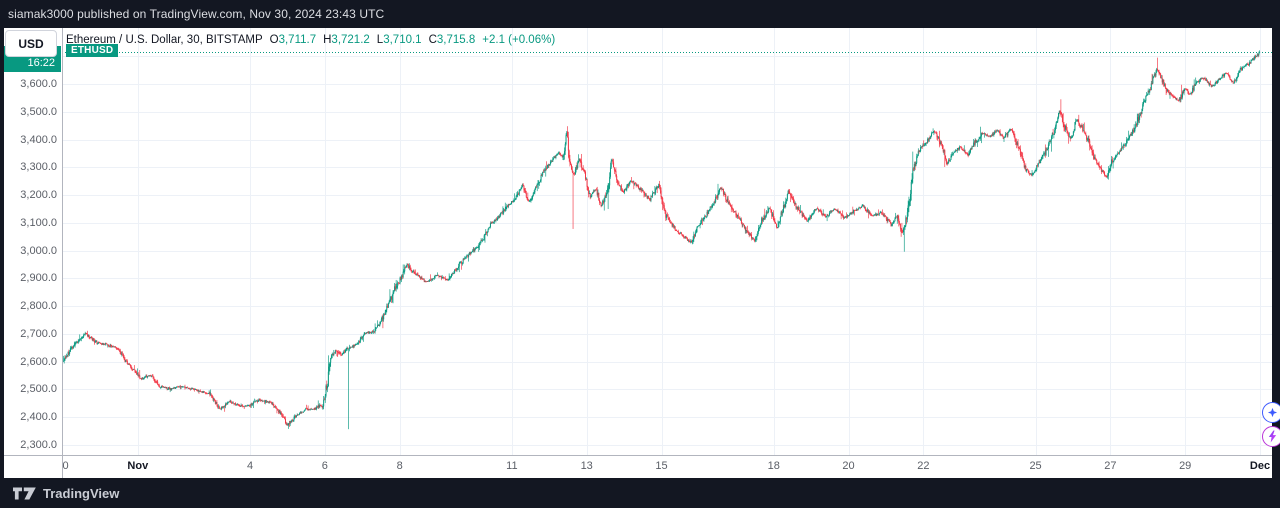 The height and width of the screenshot is (508, 1280). What do you see at coordinates (399, 39) in the screenshot?
I see `ohlc-low: L3,710.1` at bounding box center [399, 39].